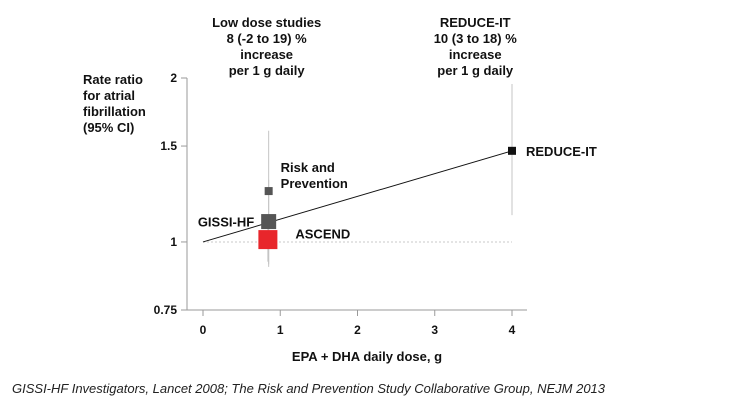 This screenshot has width=744, height=403. I want to click on x-tick-label: 3, so click(434, 330).